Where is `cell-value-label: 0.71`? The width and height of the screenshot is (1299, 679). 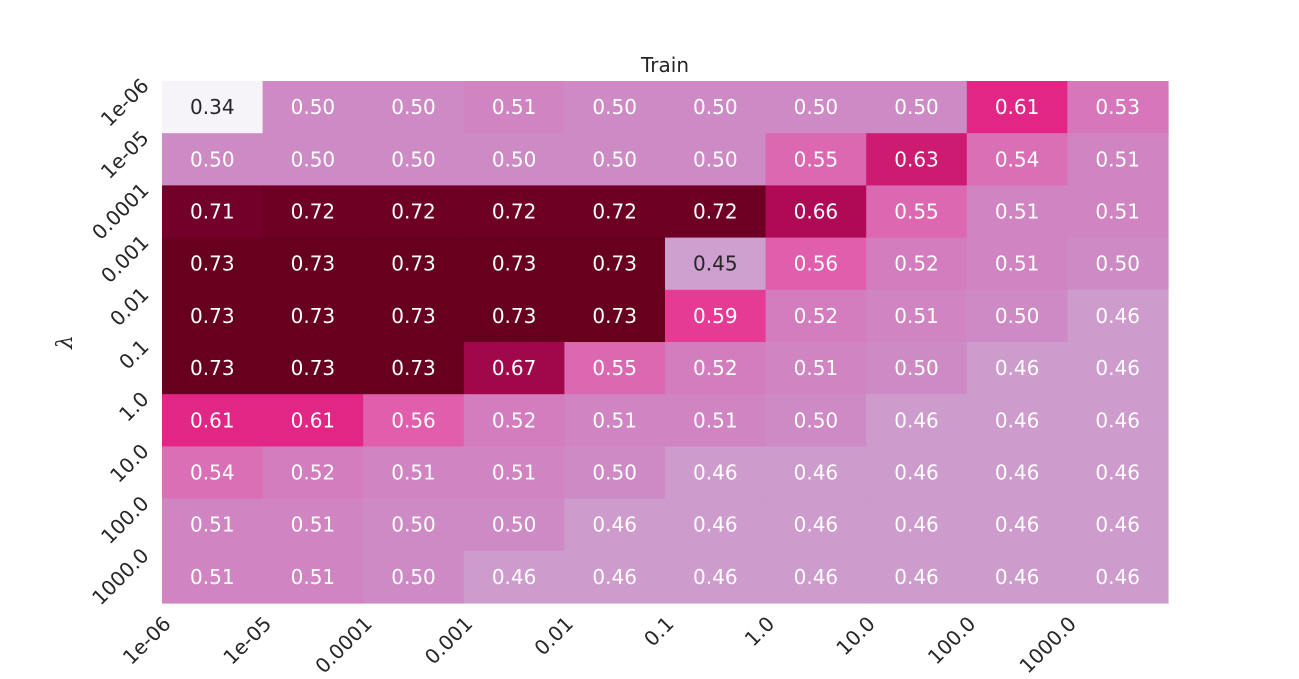
cell-value-label: 0.71 is located at coordinates (212, 212).